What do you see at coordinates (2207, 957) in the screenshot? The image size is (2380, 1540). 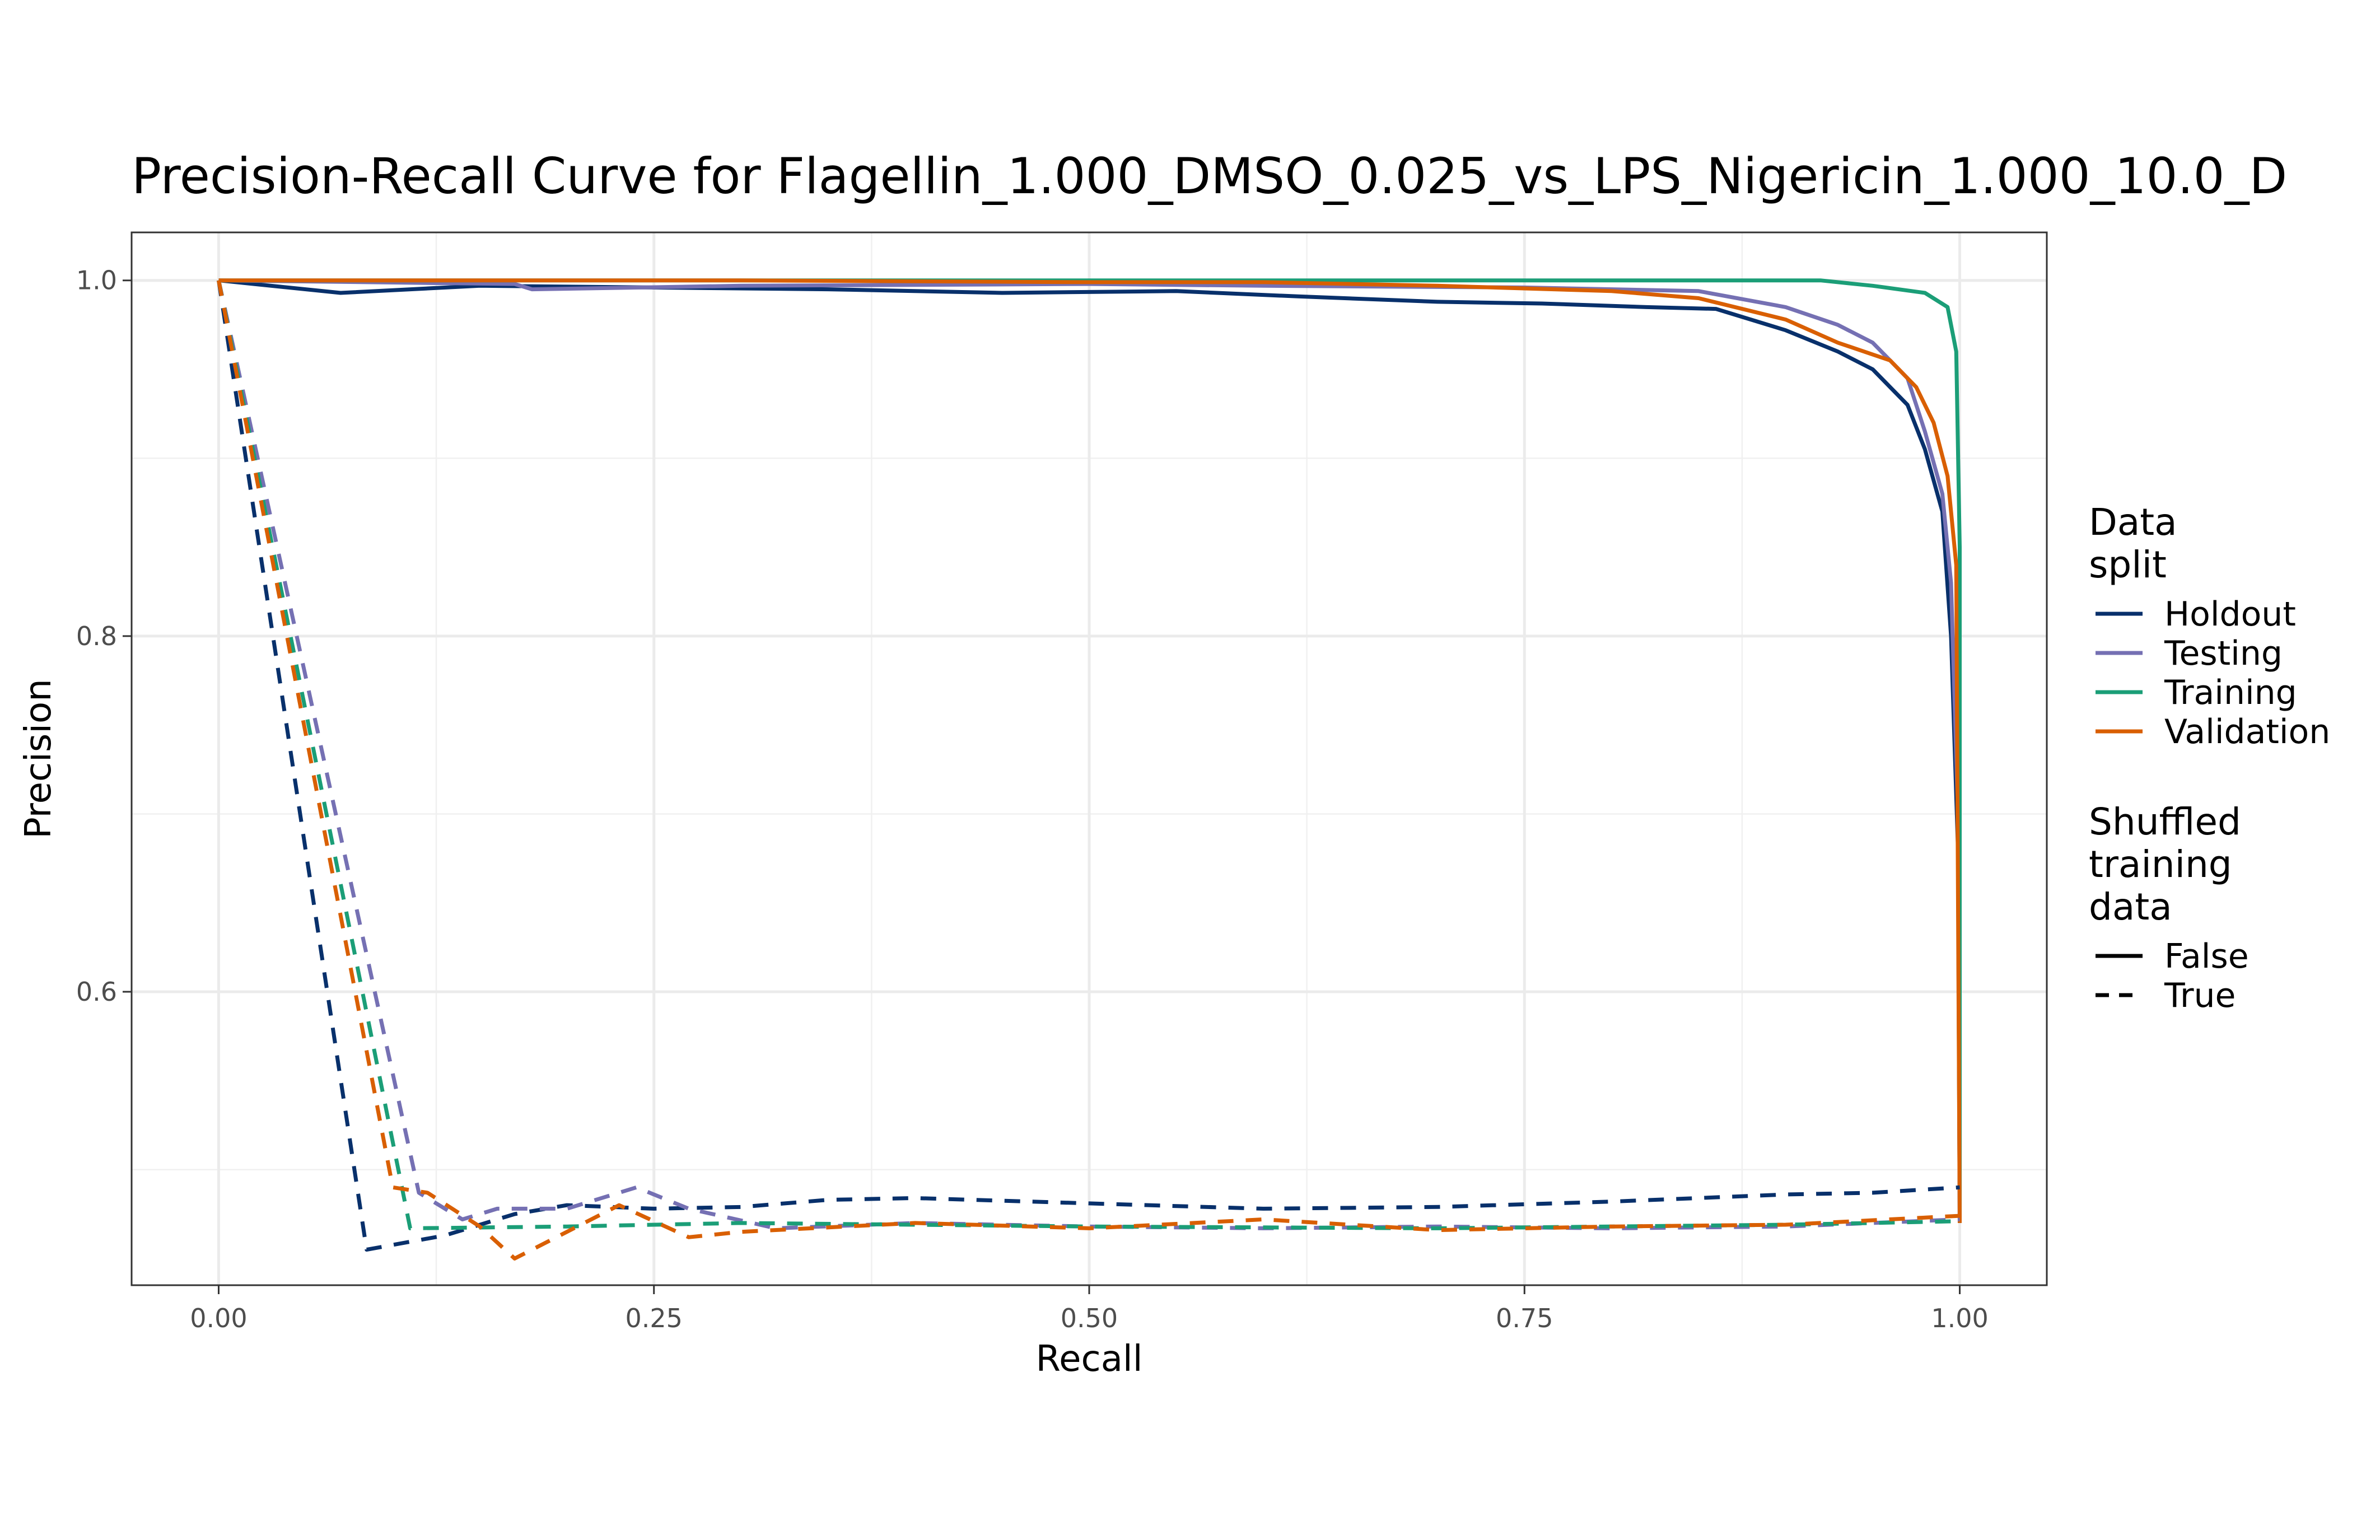 I see `legend-label-false: False` at bounding box center [2207, 957].